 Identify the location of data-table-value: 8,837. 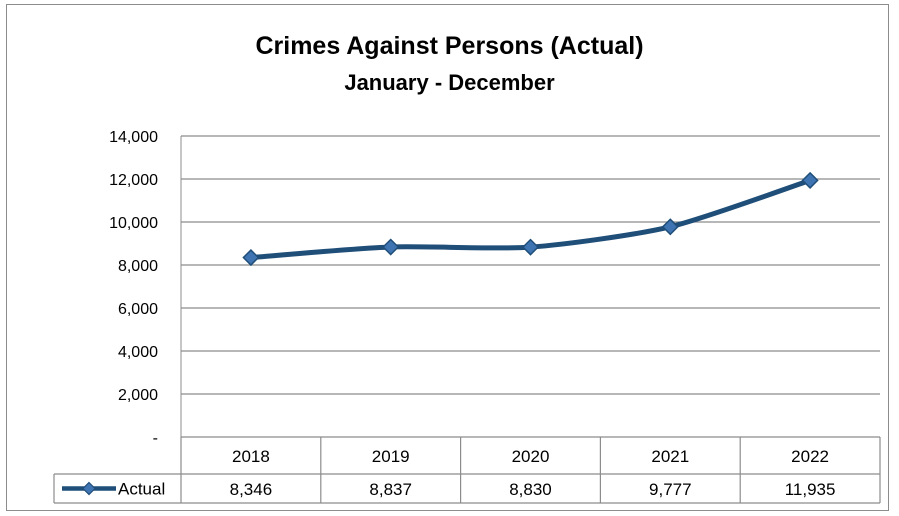
(390, 489).